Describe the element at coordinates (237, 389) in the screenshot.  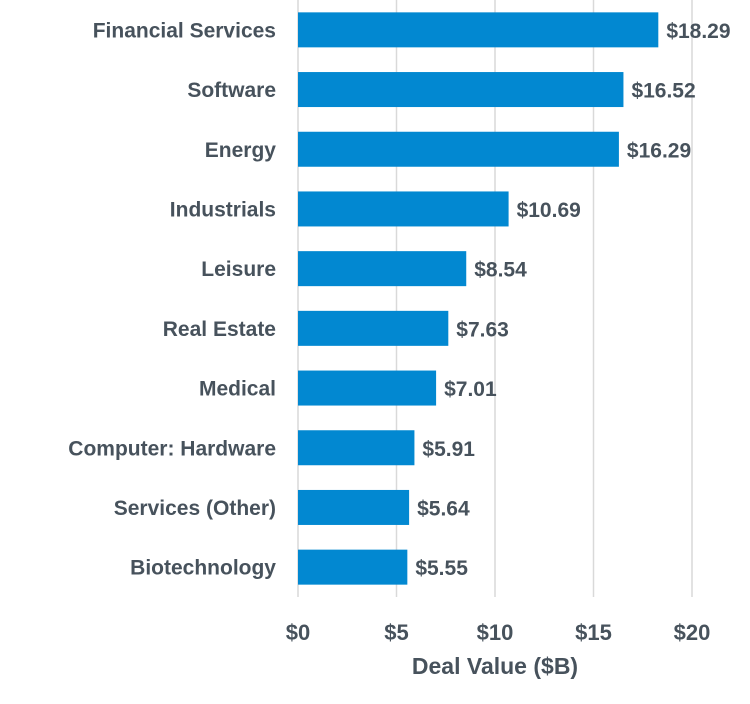
I see `category-label: Medical` at that location.